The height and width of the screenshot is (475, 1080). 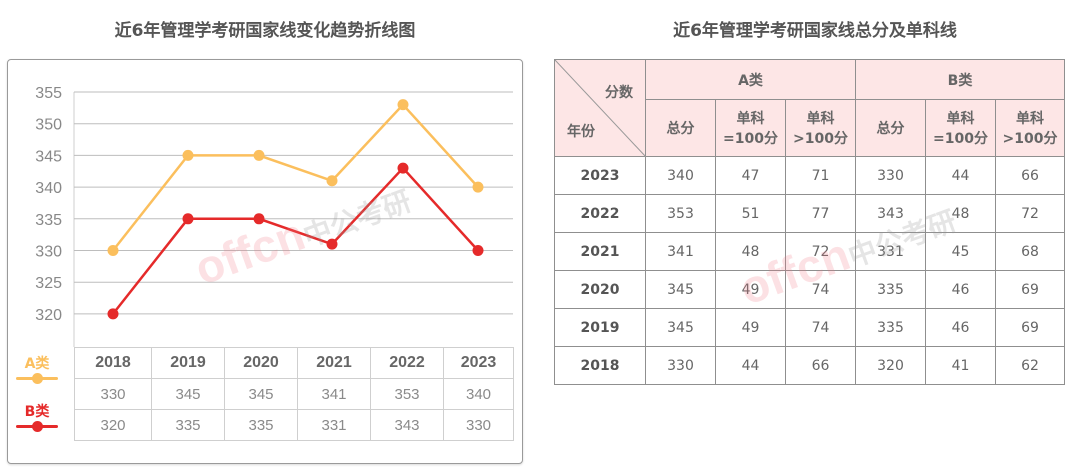 What do you see at coordinates (48, 220) in the screenshot?
I see `y-tick-label: 335` at bounding box center [48, 220].